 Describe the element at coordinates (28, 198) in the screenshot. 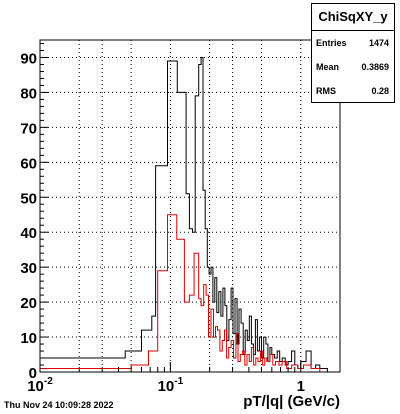

I see `y-tick-label: 50` at that location.